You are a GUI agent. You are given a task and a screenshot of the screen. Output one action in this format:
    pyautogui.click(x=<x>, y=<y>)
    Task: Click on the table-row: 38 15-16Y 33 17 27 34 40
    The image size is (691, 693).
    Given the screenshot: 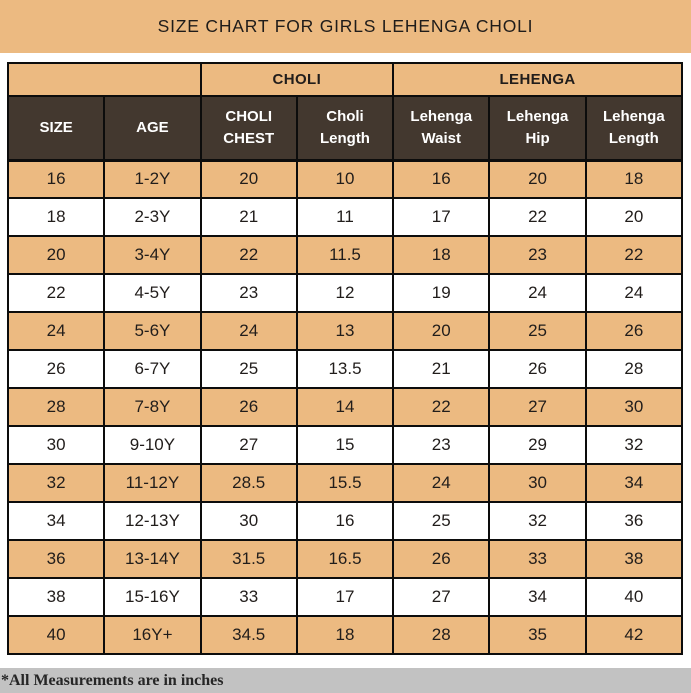 What is the action you would take?
    pyautogui.click(x=345, y=597)
    